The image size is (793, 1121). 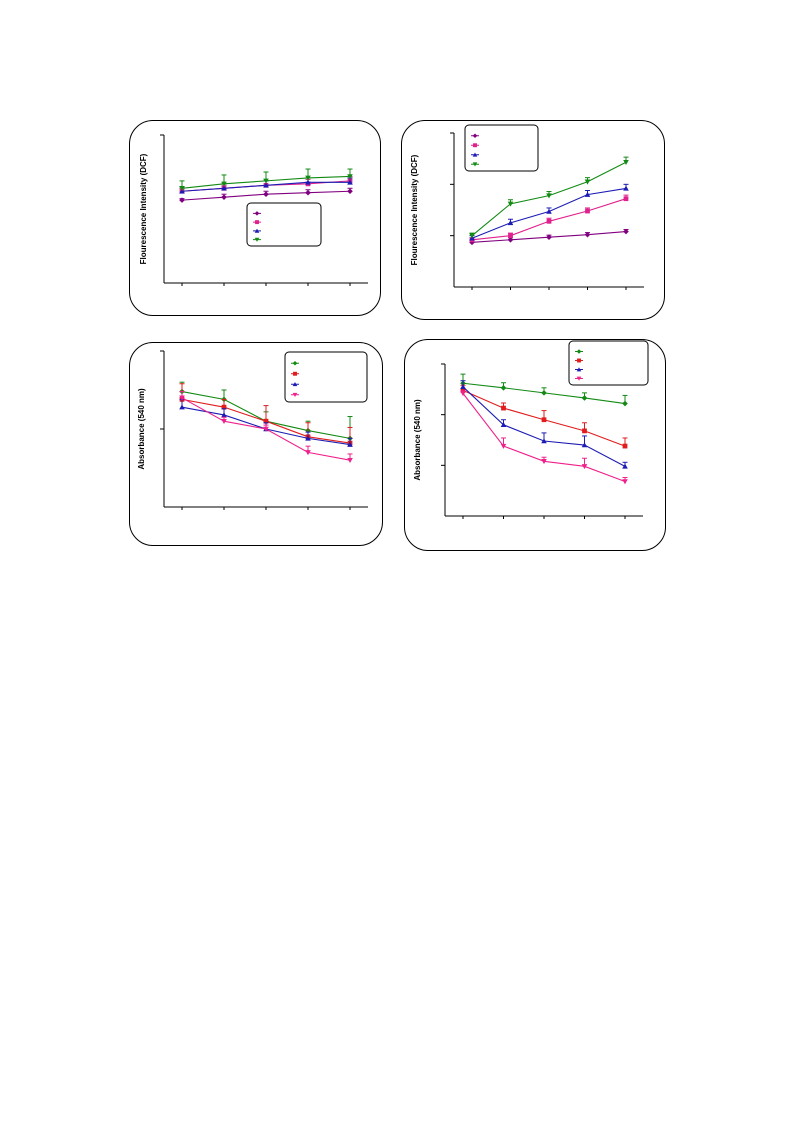 I want to click on chart-panel-top-left: Flourescence Intensity (DCF), so click(x=255, y=218).